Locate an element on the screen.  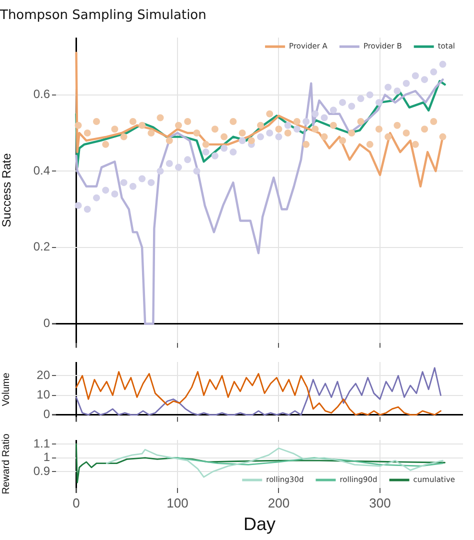
chart-title: Thompson Sampling Simulation is located at coordinates (103, 16).